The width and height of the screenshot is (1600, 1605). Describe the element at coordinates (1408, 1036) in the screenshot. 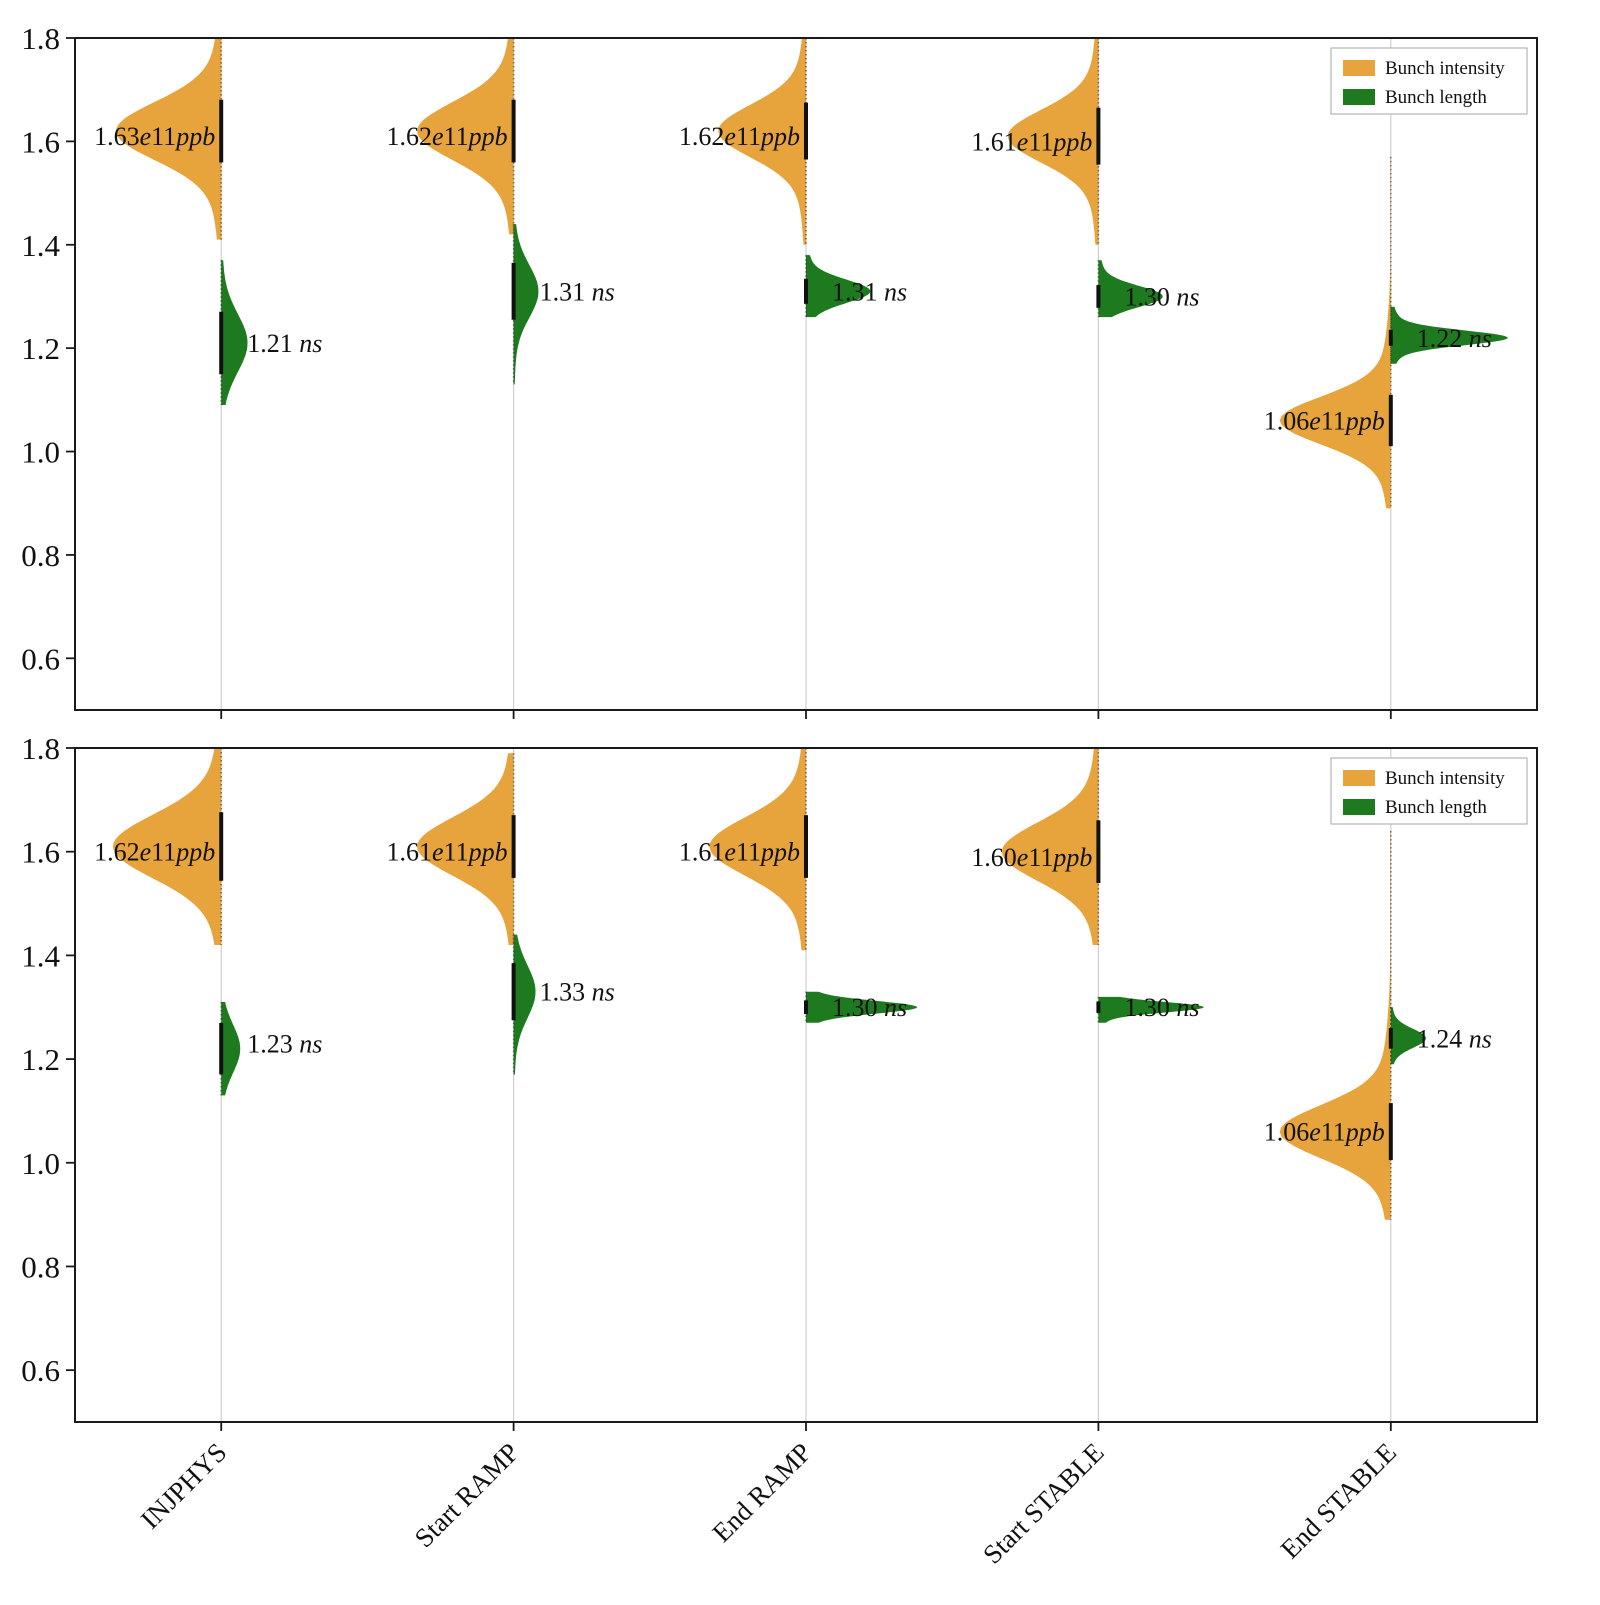

I see `violin-bunch-length-end-stable` at that location.